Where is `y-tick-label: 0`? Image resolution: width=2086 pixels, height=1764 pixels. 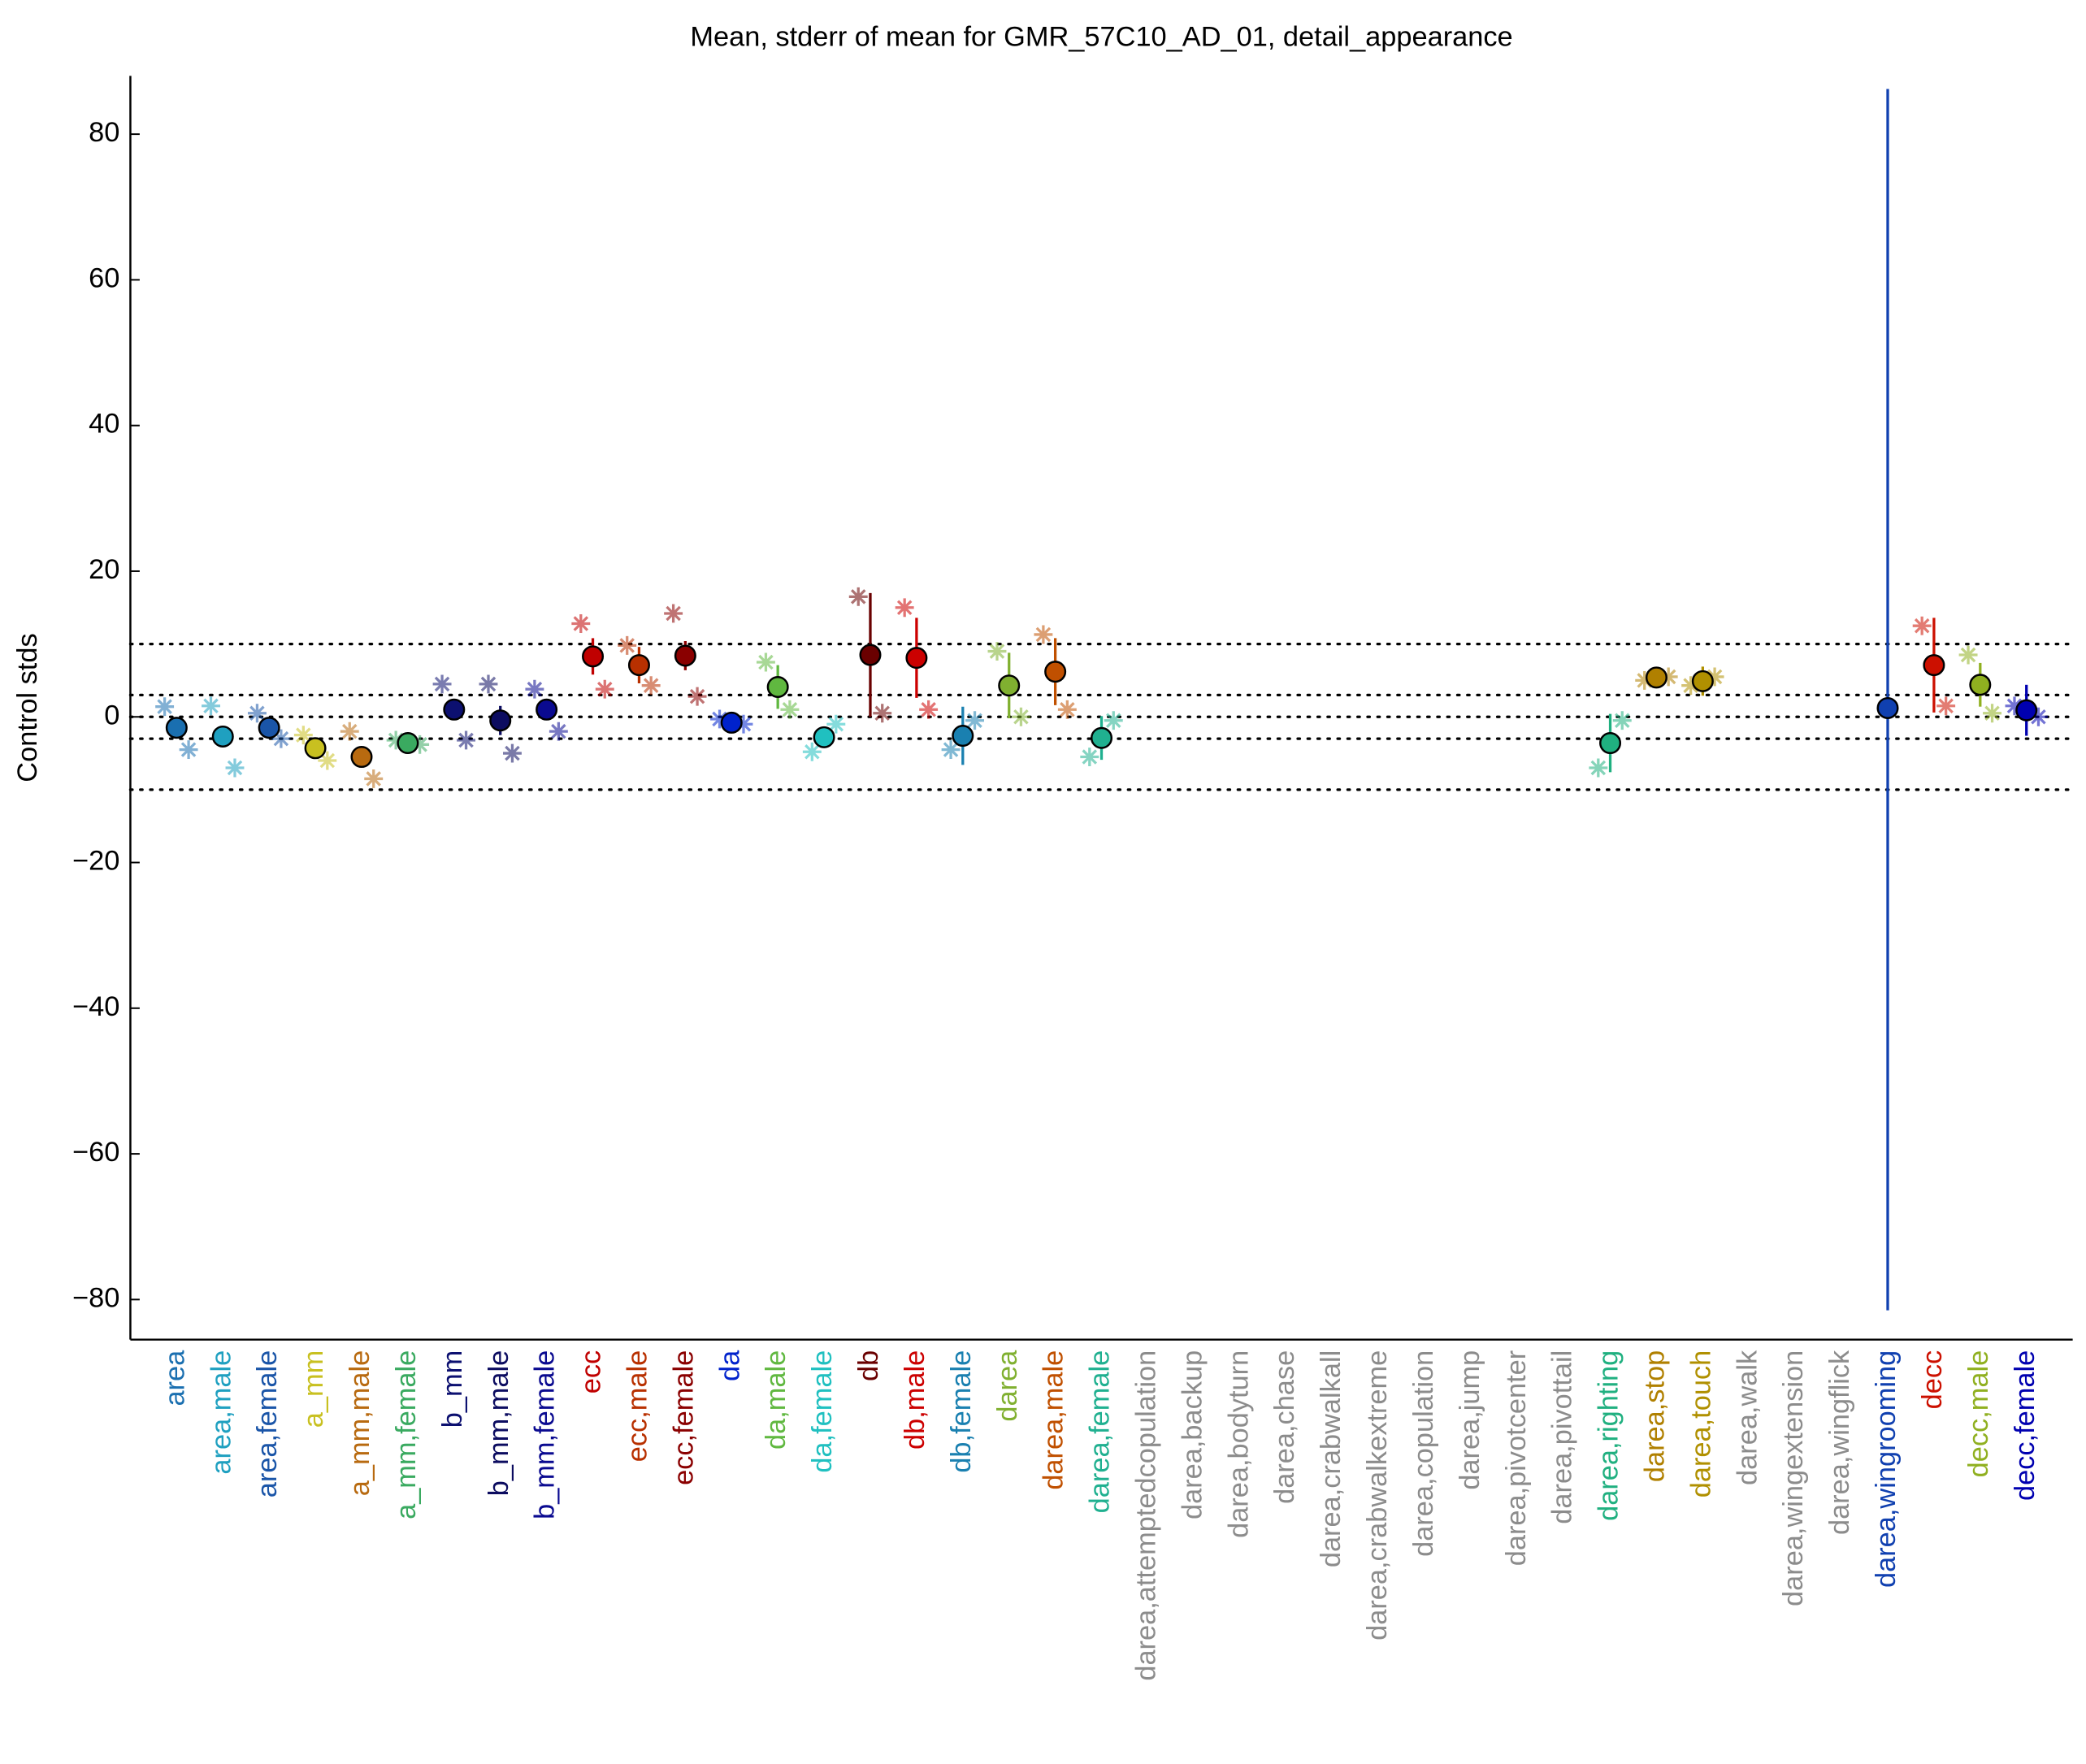
y-tick-label: 0 is located at coordinates (111, 715).